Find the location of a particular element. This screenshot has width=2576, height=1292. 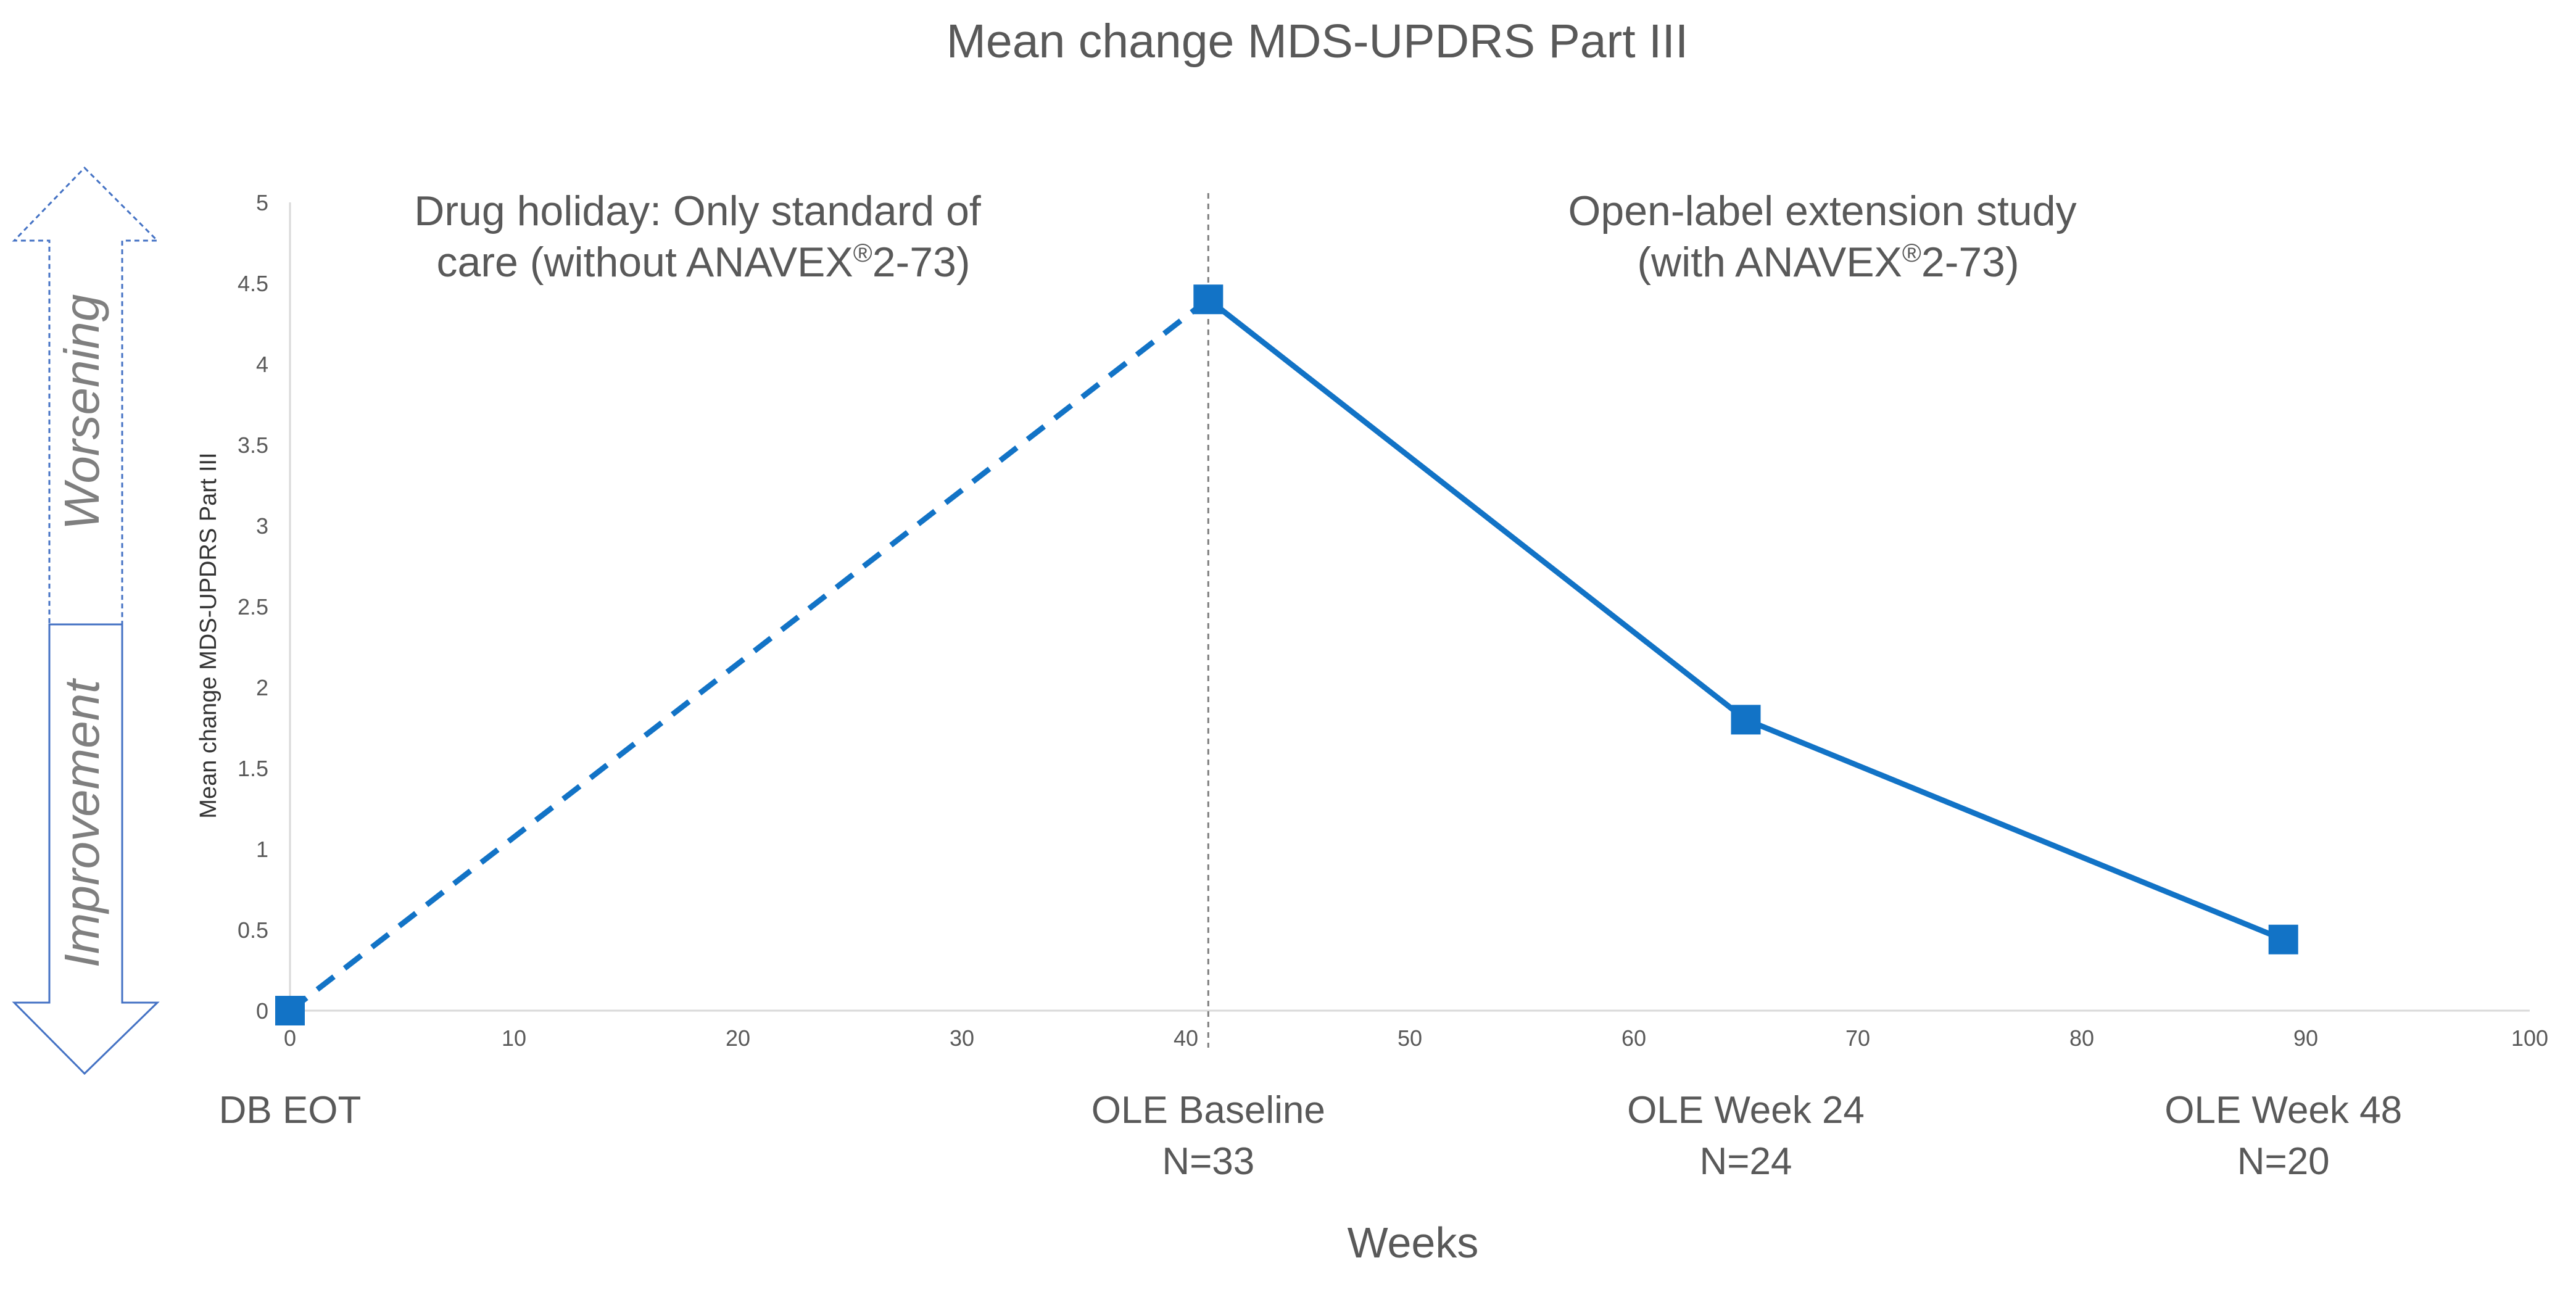

left-period-registered-mark: ® is located at coordinates (862, 252).